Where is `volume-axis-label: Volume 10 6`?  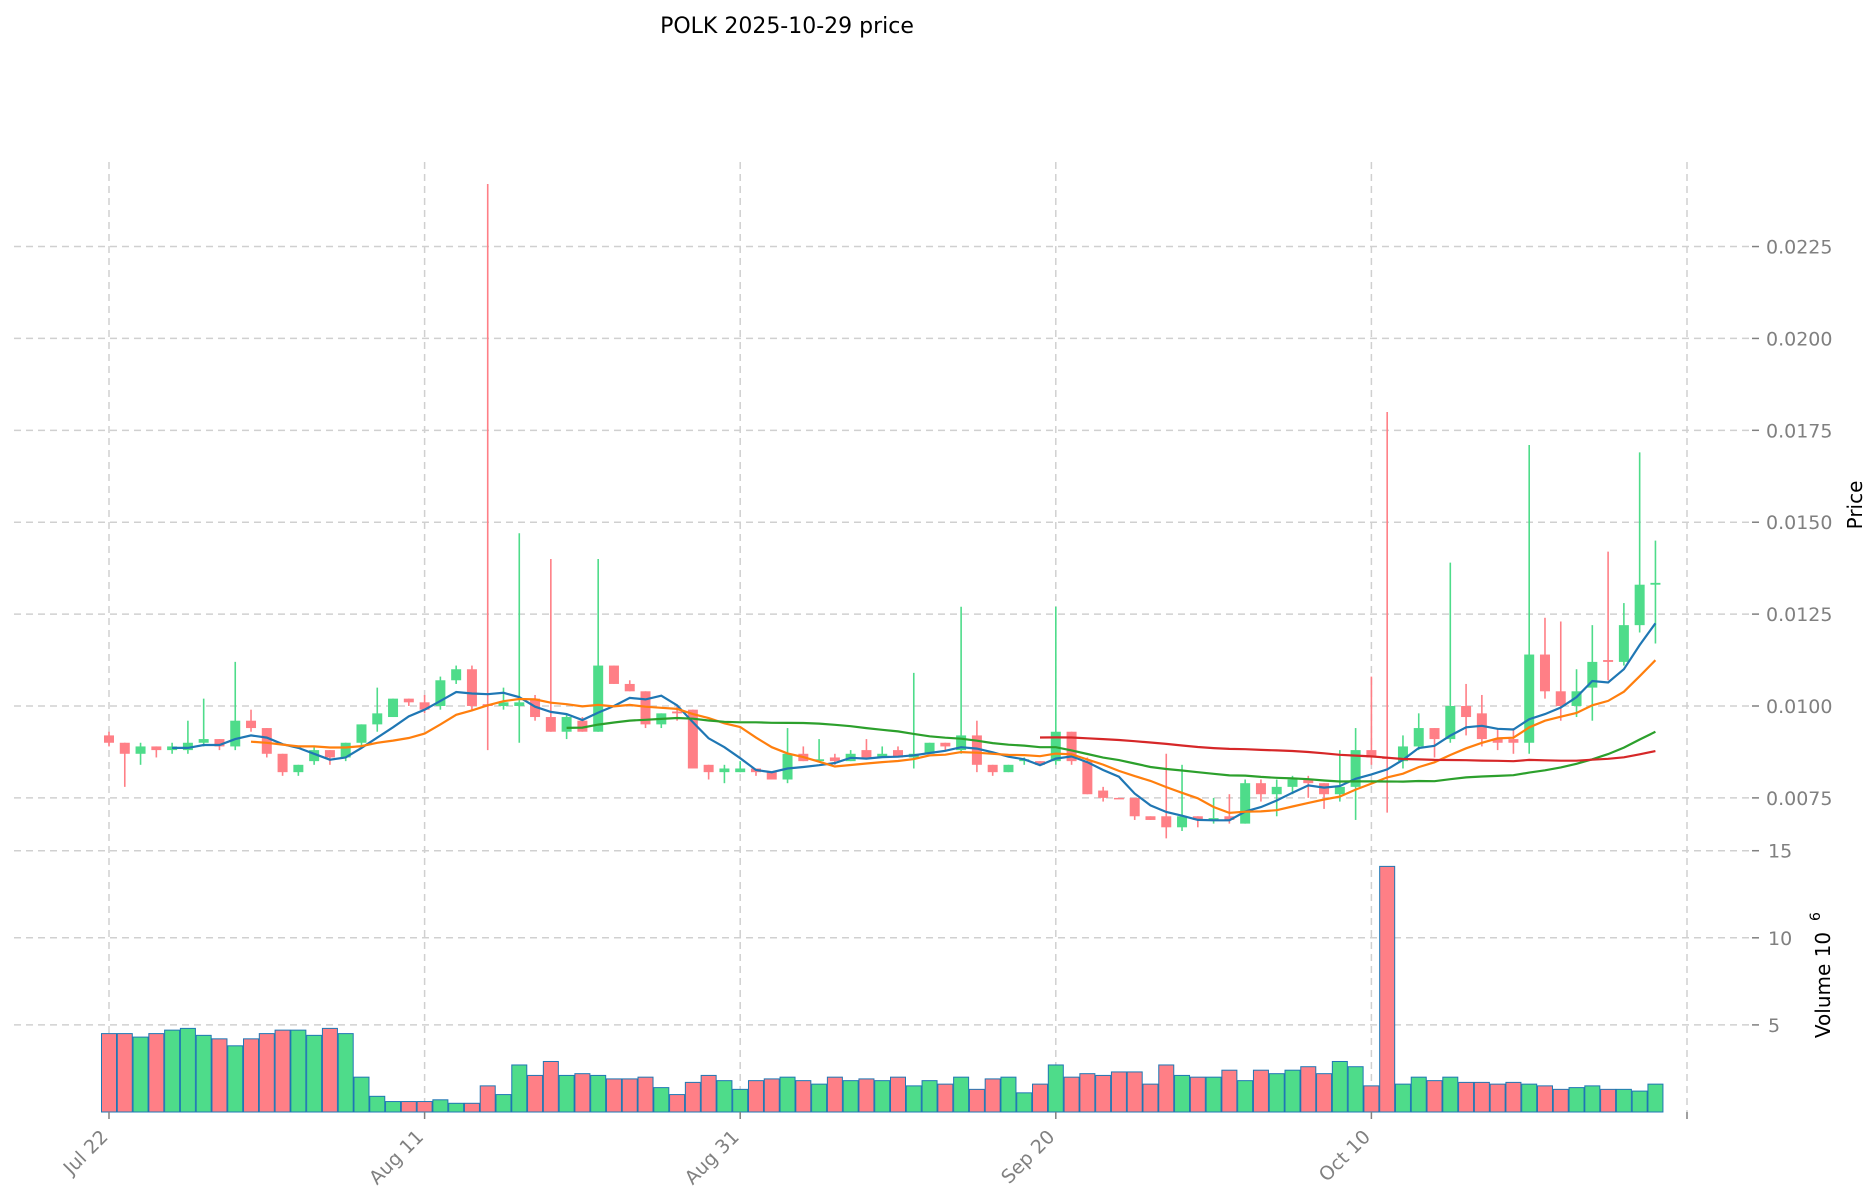
volume-axis-label: Volume 10 6 is located at coordinates (1821, 975).